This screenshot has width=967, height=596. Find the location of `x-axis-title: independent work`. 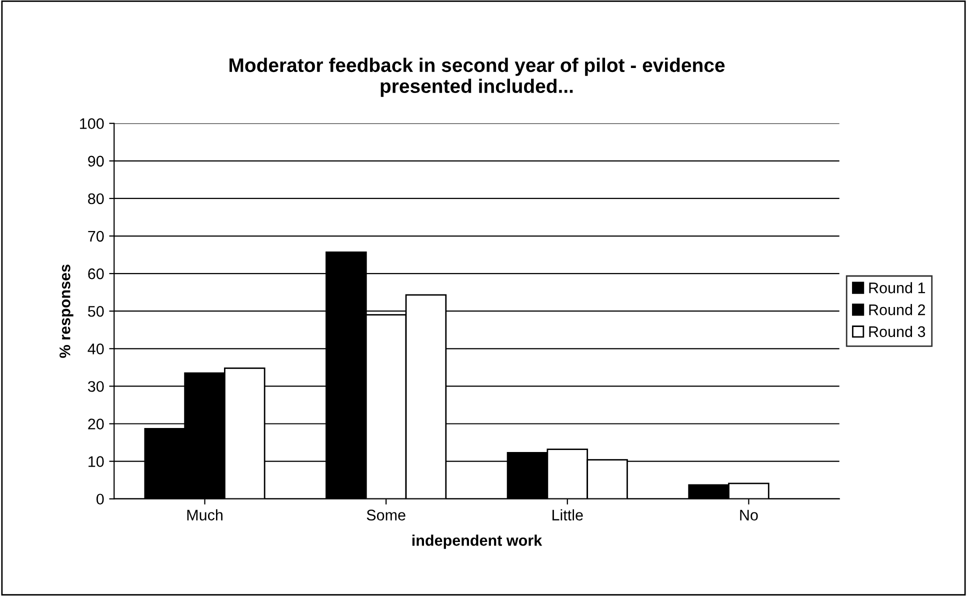

x-axis-title: independent work is located at coordinates (477, 541).